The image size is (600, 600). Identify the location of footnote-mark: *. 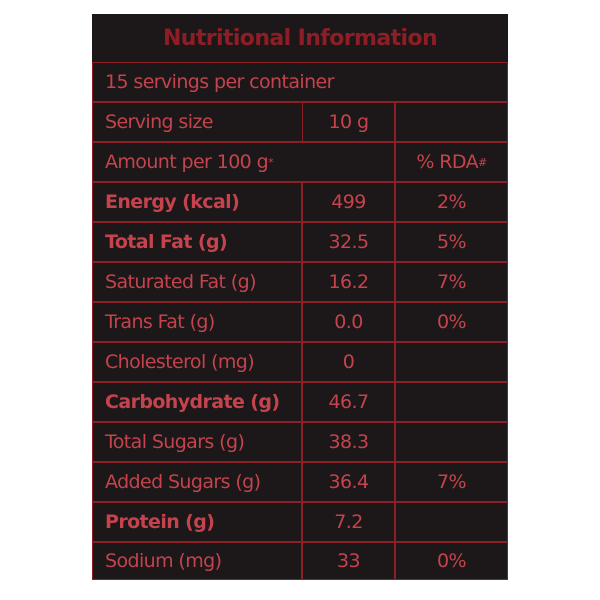
(270, 162).